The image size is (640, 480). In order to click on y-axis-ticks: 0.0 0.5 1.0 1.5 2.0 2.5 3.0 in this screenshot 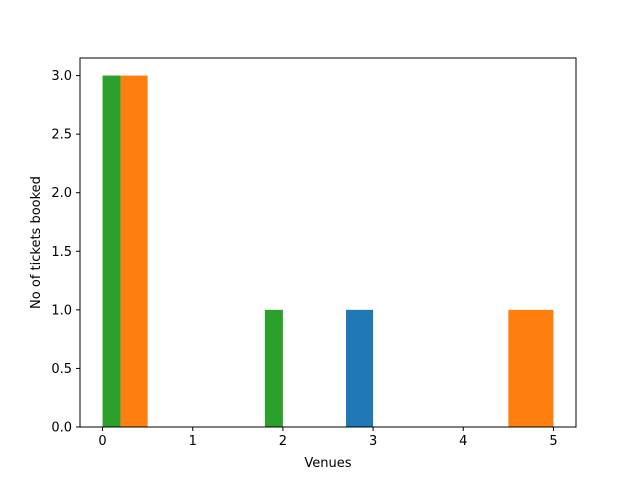, I will do `click(65, 252)`.